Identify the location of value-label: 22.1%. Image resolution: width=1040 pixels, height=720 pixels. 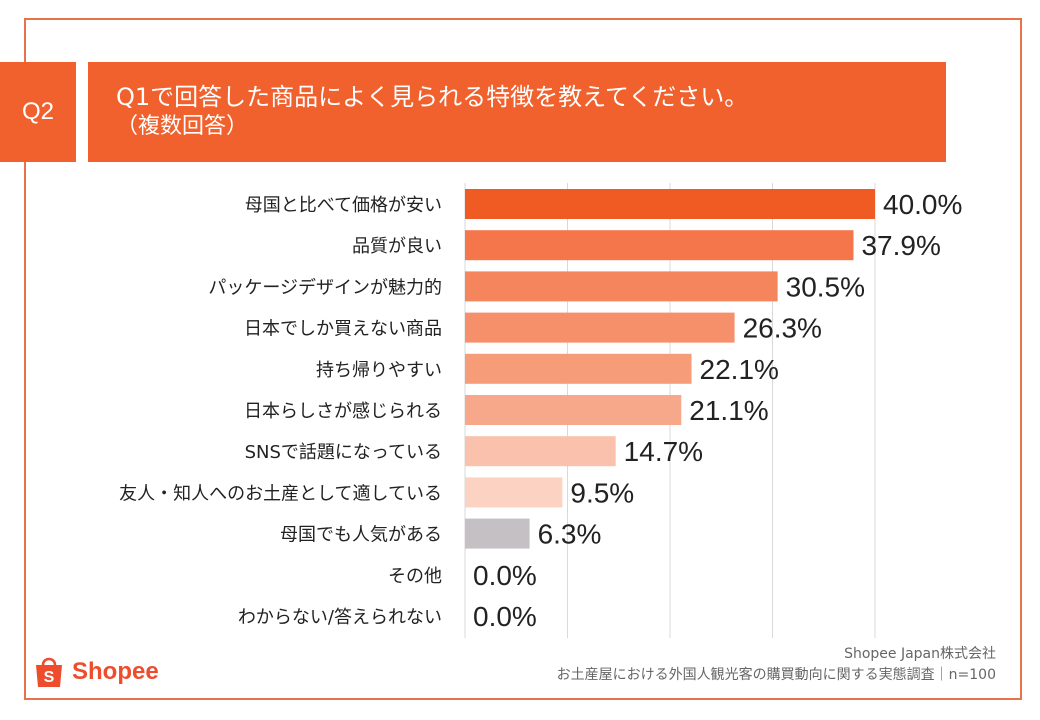
(739, 369).